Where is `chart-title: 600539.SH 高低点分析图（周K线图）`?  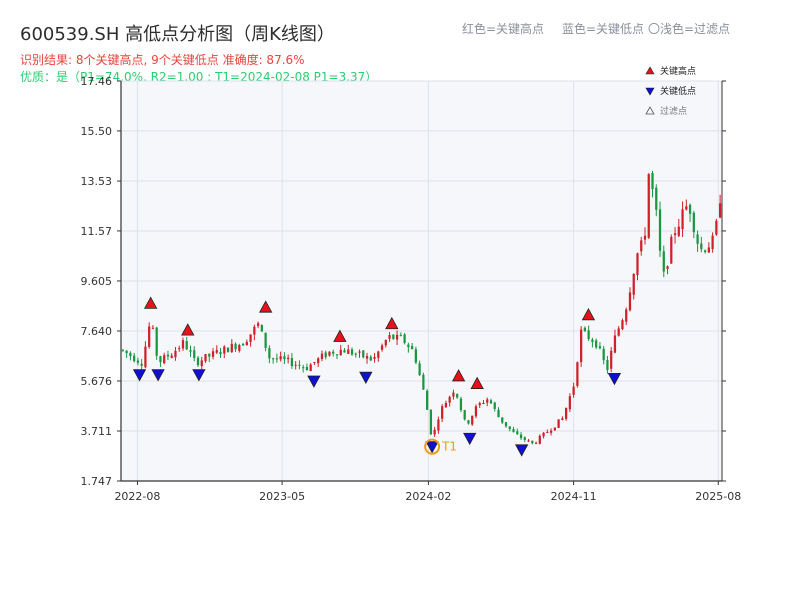 chart-title: 600539.SH 高低点分析图（周K线图） is located at coordinates (177, 34).